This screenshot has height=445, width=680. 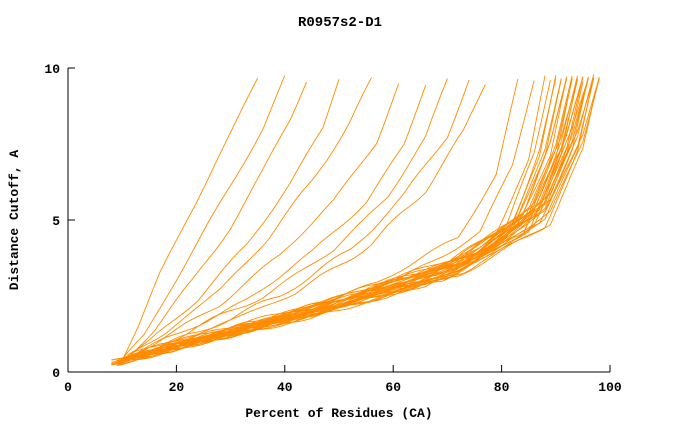 I want to click on x-tick-label: 60, so click(x=393, y=387).